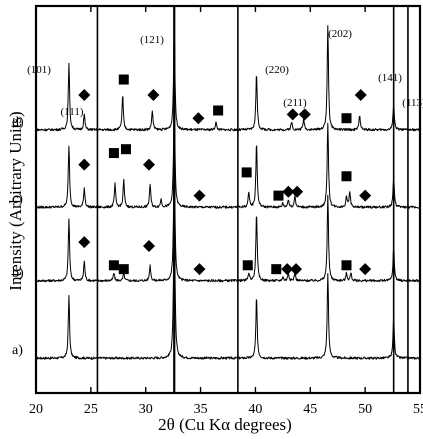 The width and height of the screenshot is (423, 439). Describe the element at coordinates (255, 409) in the screenshot. I see `x-tick-label: 40` at that location.